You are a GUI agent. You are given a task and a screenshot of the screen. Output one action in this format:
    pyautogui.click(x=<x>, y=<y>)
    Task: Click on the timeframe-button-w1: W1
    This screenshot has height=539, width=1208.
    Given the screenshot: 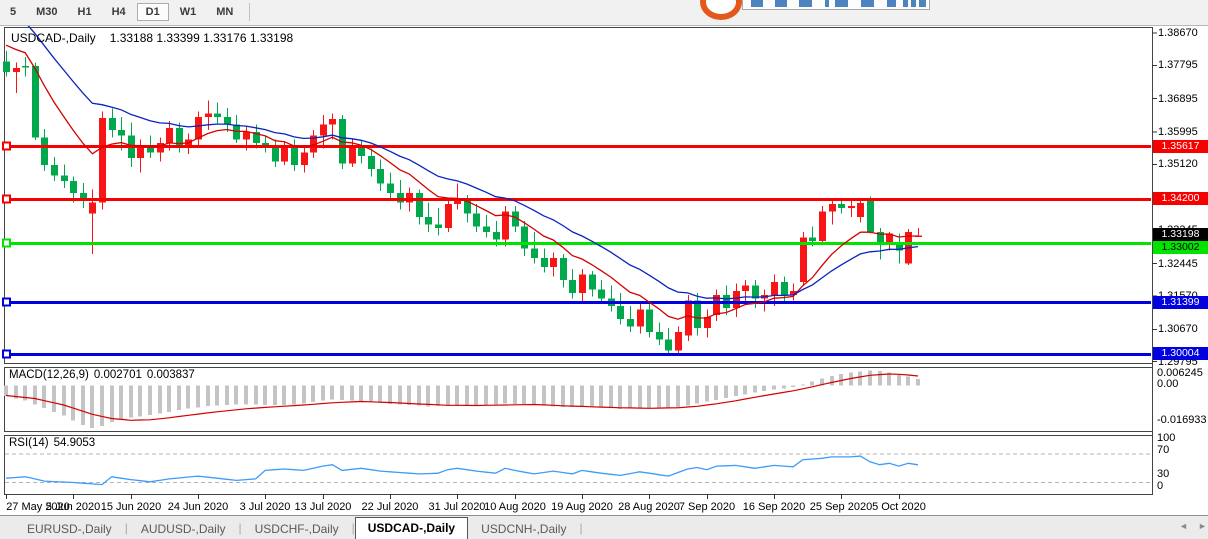 What is the action you would take?
    pyautogui.click(x=188, y=12)
    